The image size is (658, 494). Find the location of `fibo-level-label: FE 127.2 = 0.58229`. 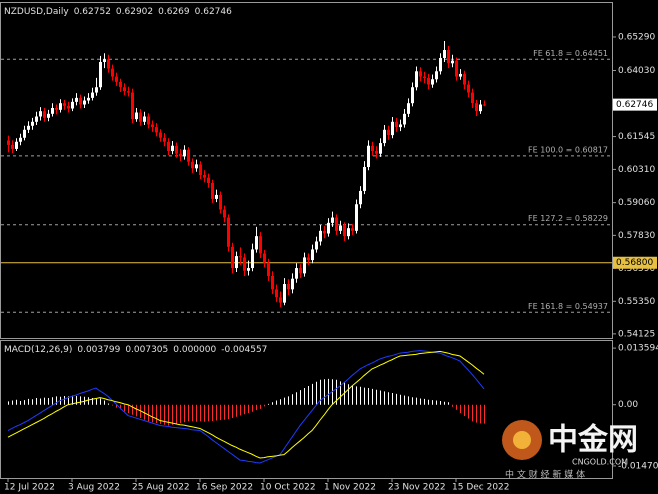

fibo-level-label: FE 127.2 = 0.58229 is located at coordinates (568, 218).